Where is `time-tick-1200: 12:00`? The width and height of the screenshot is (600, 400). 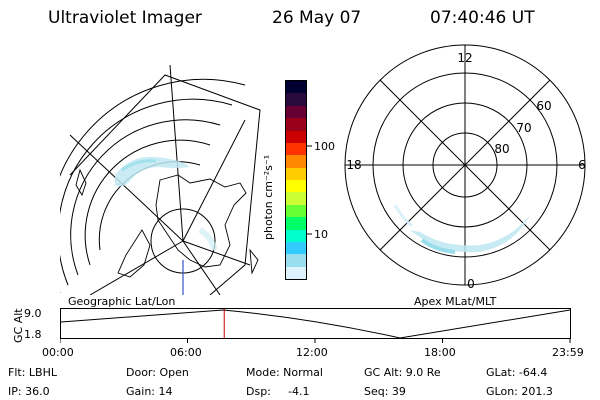
time-tick-1200: 12:00 is located at coordinates (312, 352).